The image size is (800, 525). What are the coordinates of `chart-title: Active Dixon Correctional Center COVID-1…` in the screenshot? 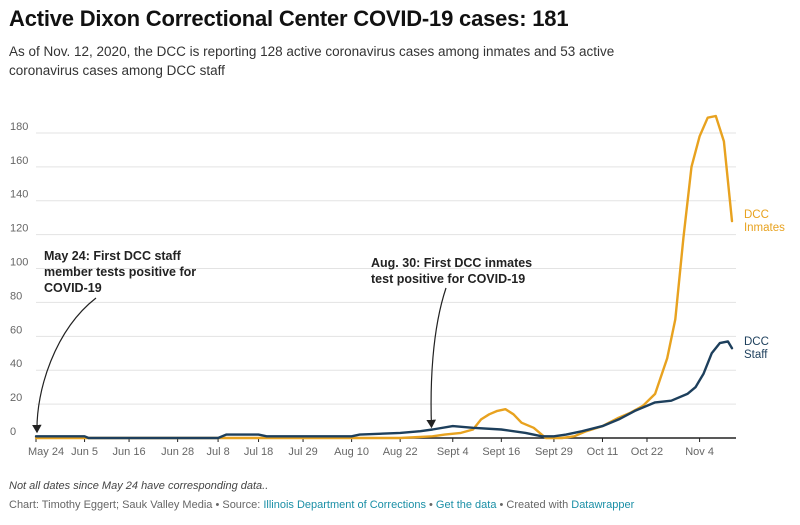 It's located at (289, 18).